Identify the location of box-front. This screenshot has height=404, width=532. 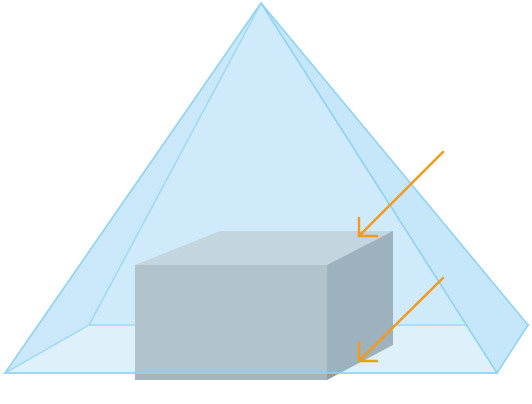
(231, 322).